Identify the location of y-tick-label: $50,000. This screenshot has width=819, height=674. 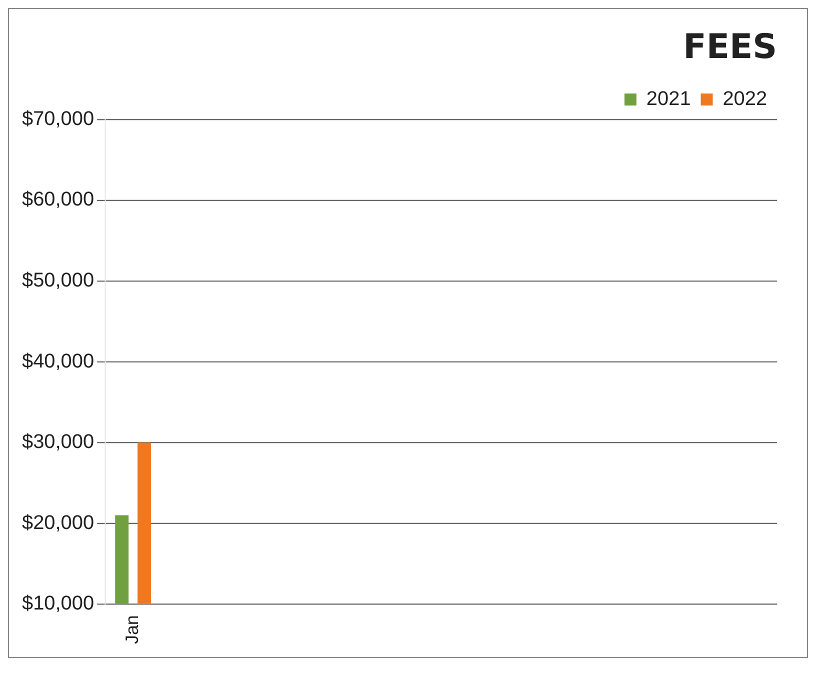
(58, 281).